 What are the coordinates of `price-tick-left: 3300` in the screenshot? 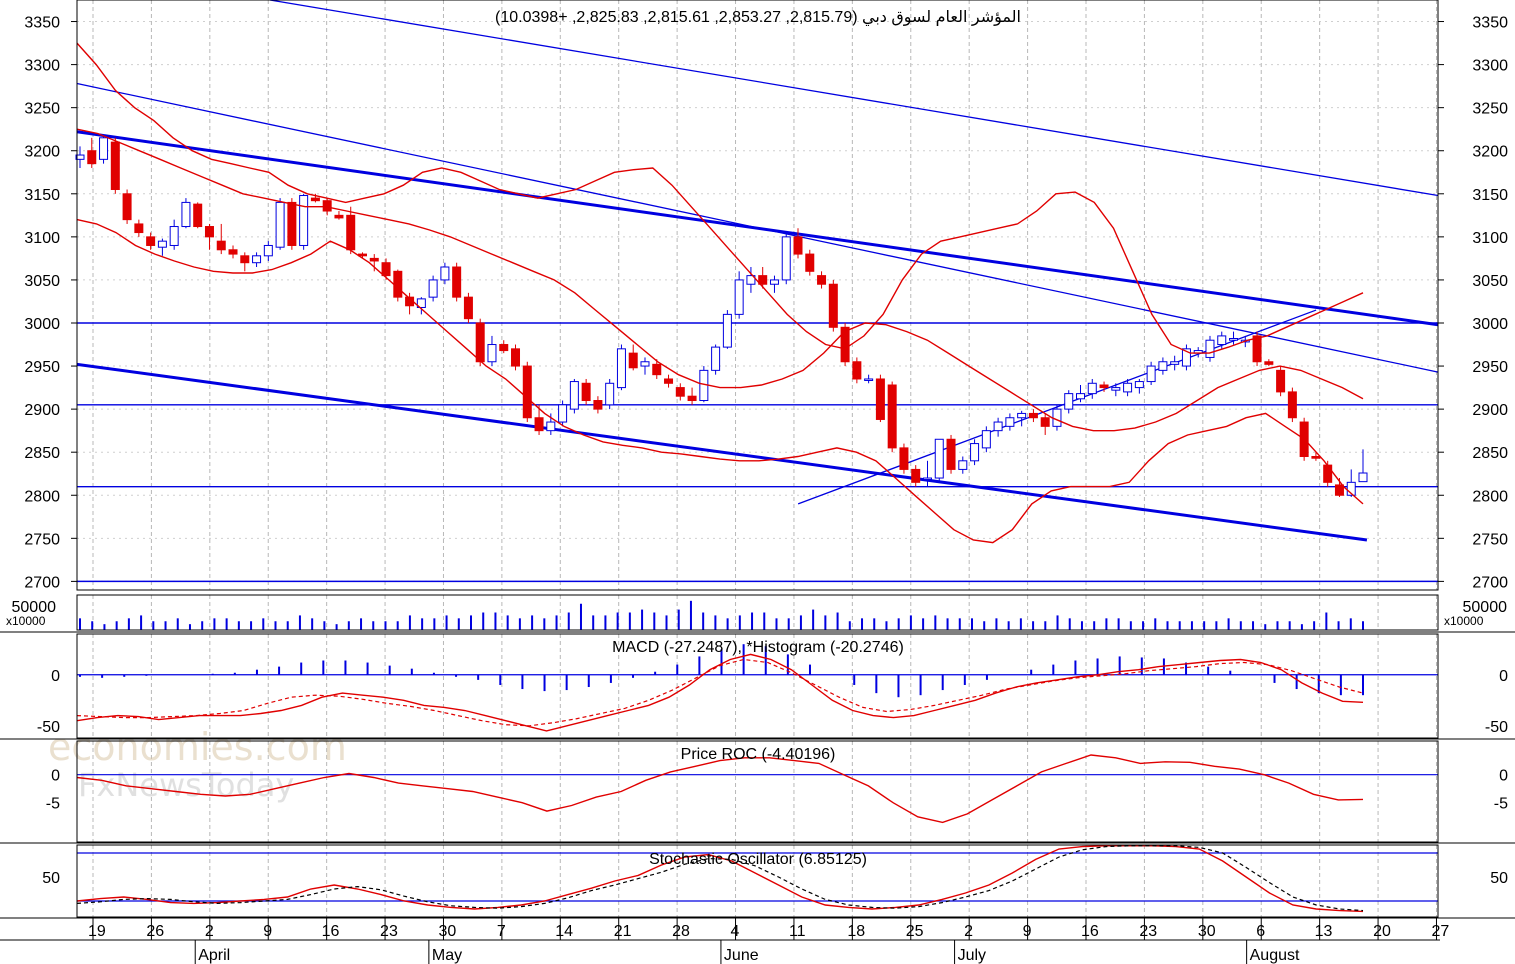 It's located at (42, 66).